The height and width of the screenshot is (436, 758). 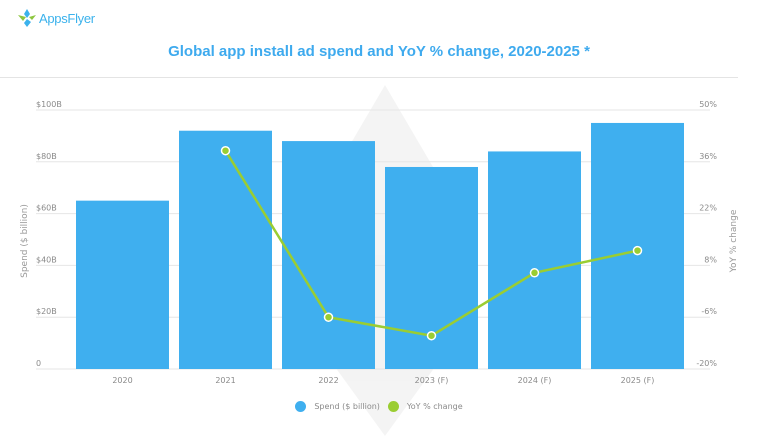 What do you see at coordinates (708, 156) in the screenshot?
I see `y2-tick-label: 36%` at bounding box center [708, 156].